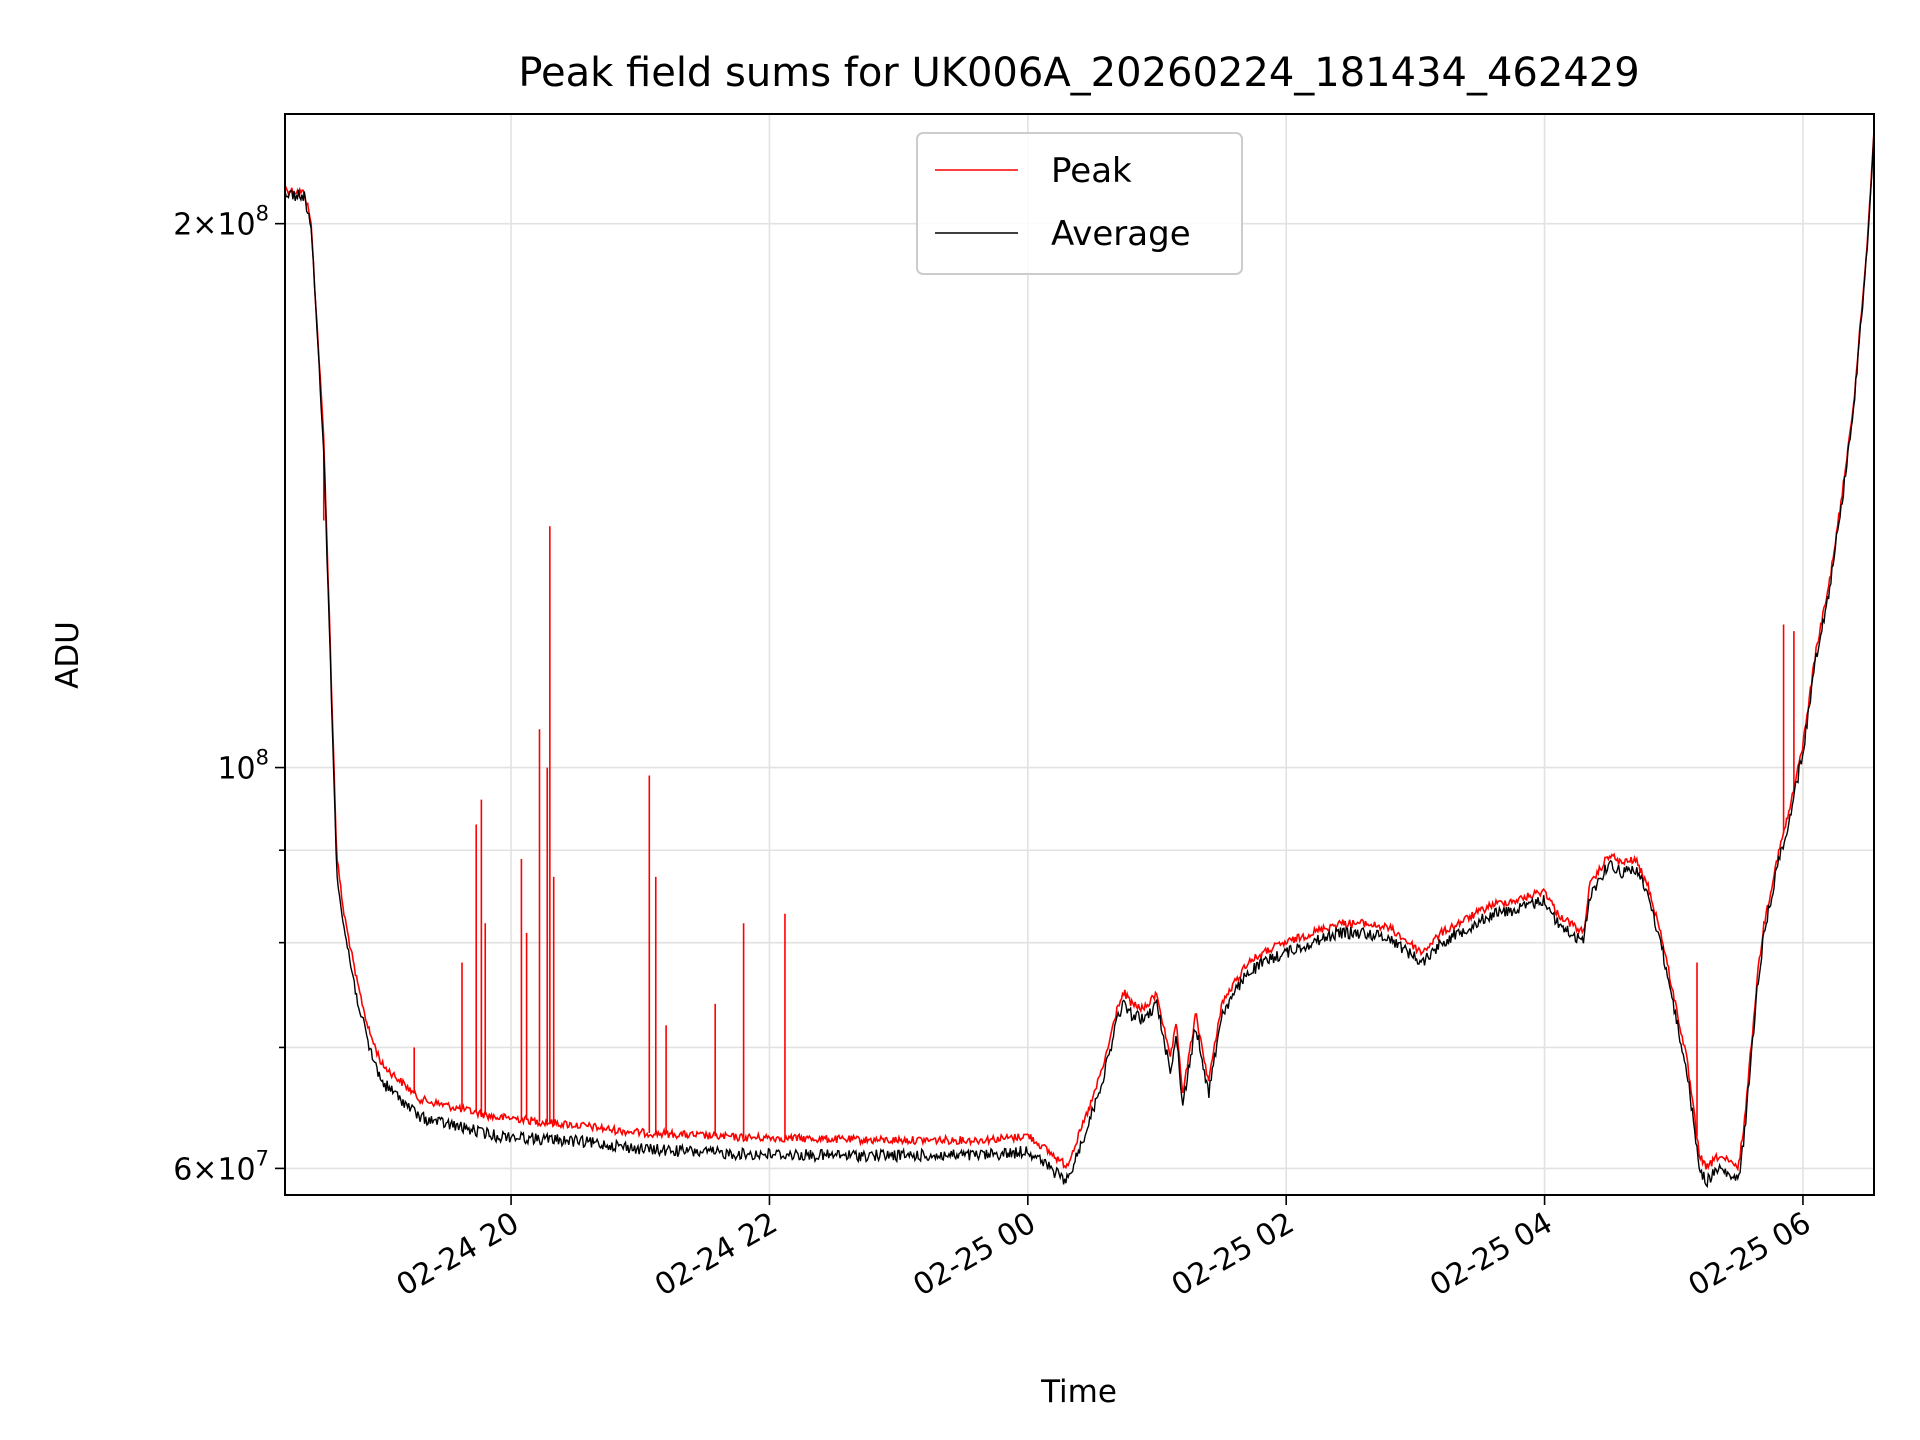  I want to click on x-tick-label: 02-24 20, so click(458, 1255).